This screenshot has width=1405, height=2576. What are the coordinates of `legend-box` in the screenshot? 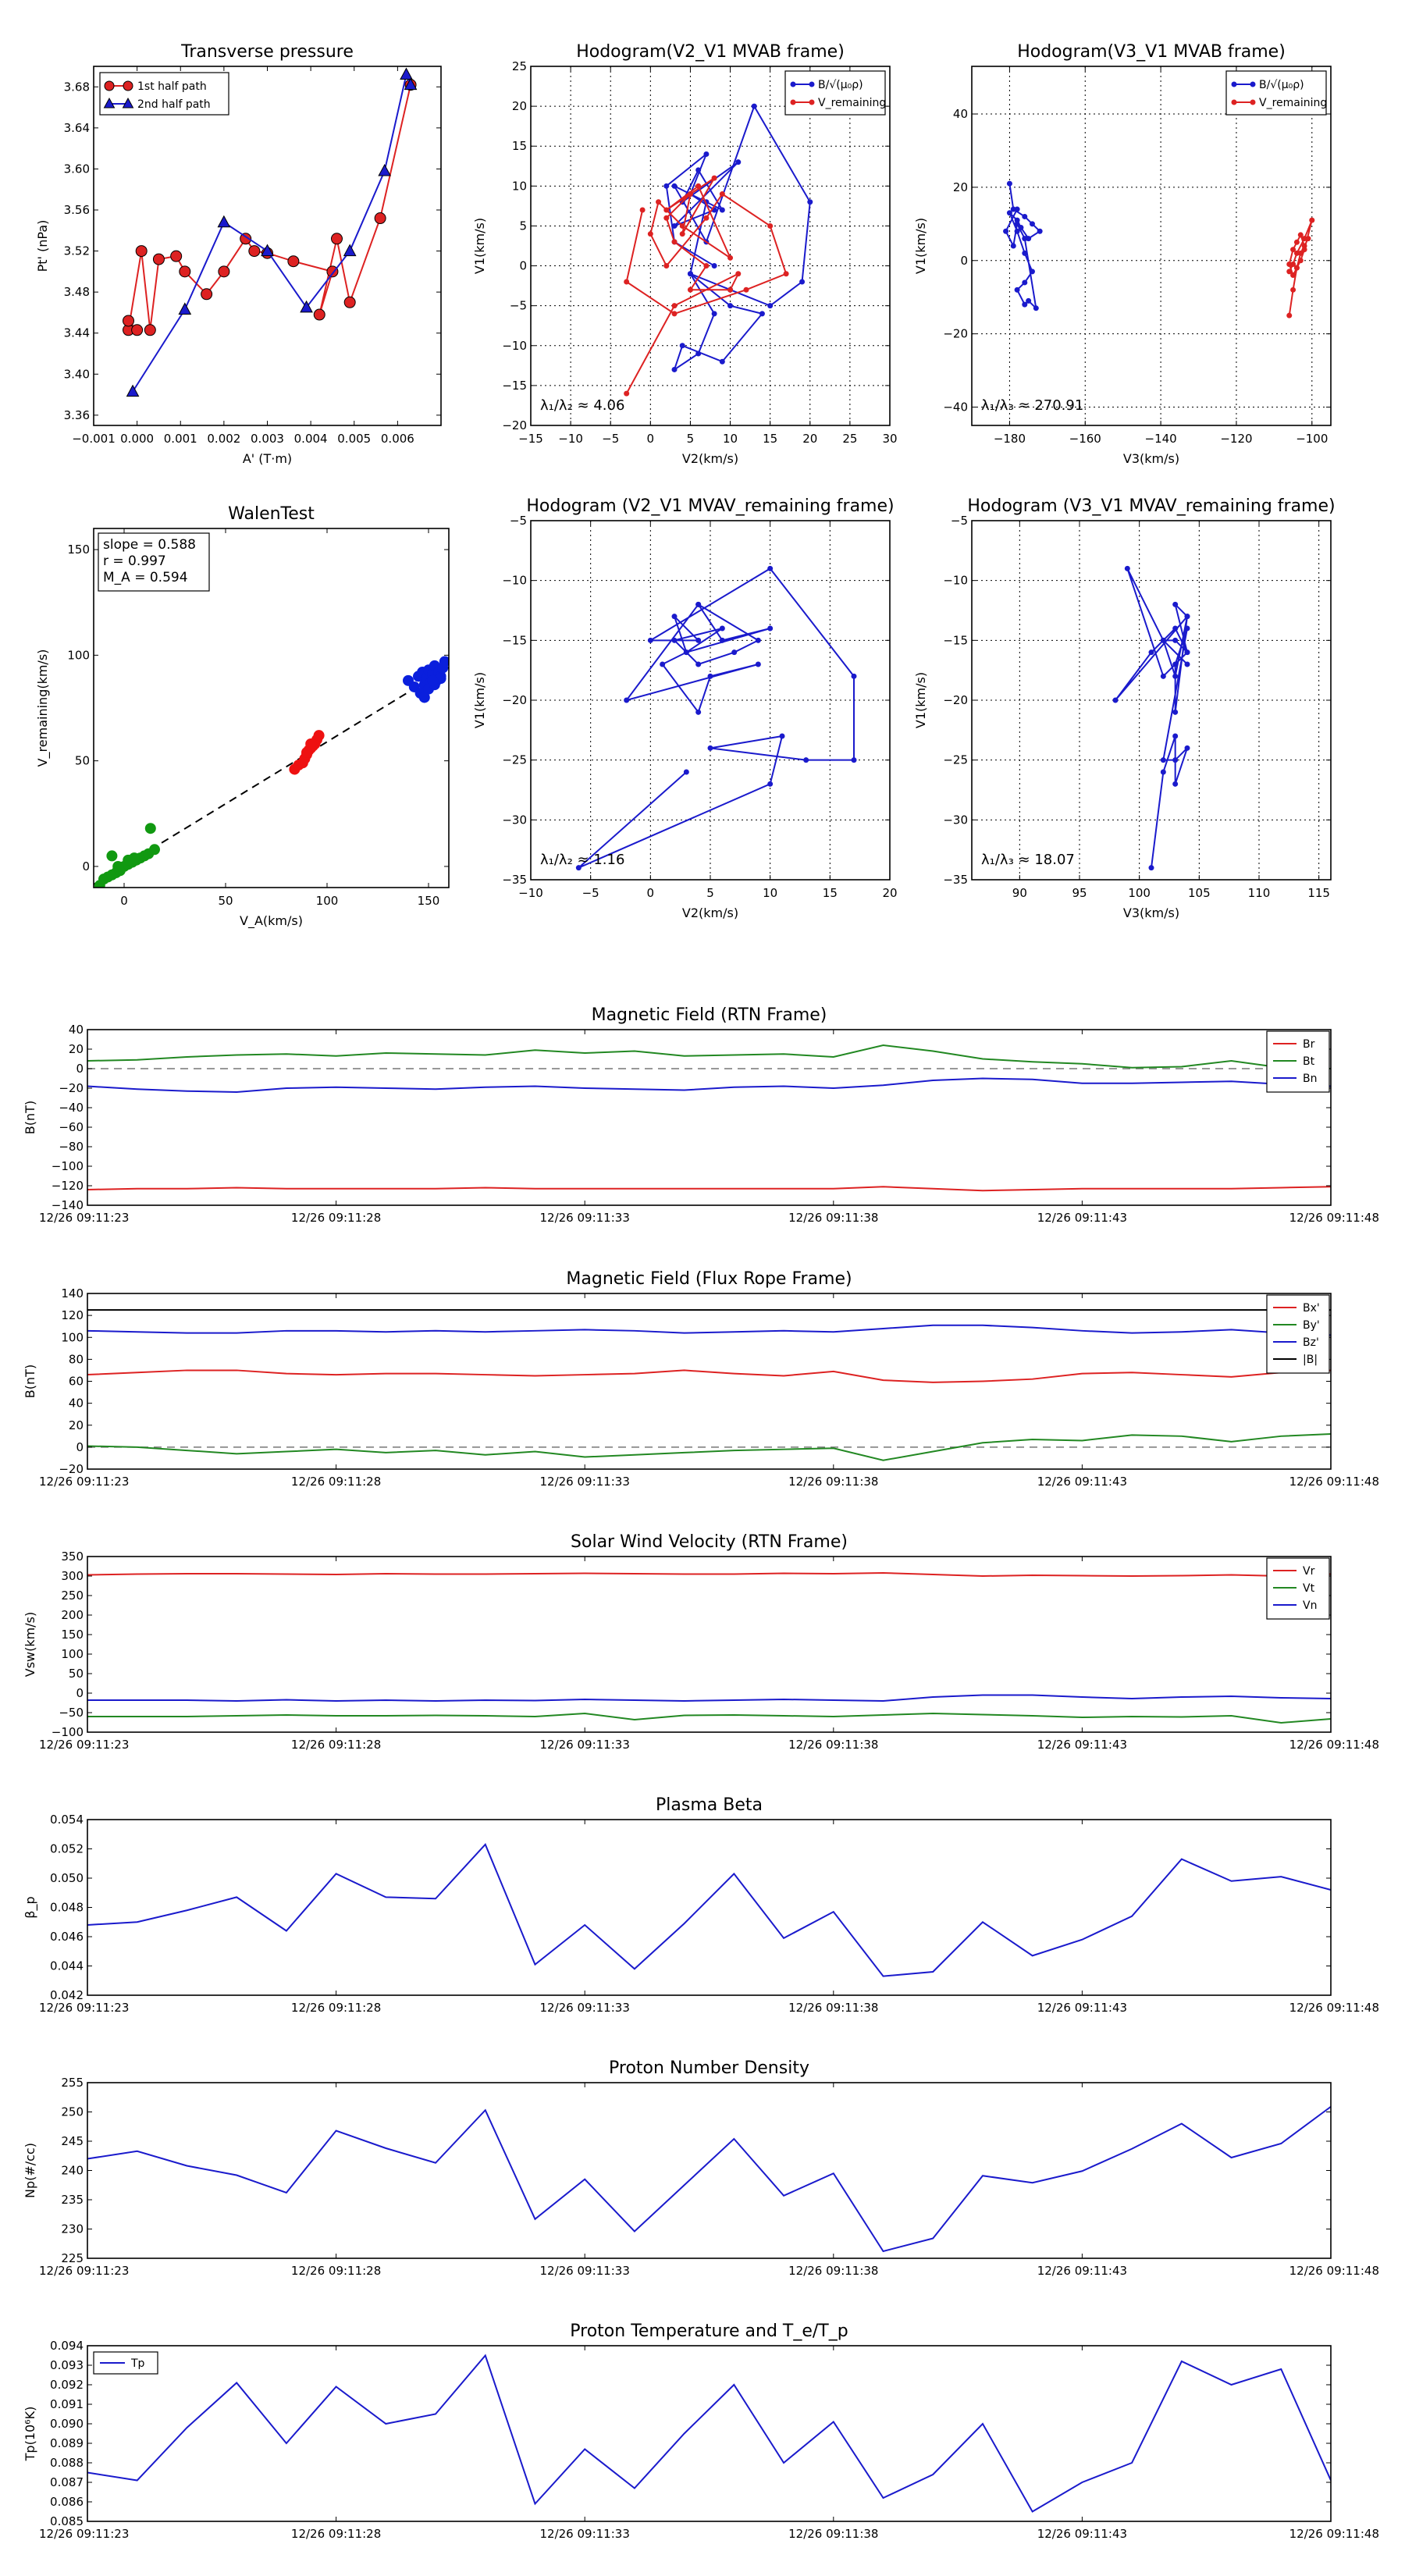 It's located at (835, 93).